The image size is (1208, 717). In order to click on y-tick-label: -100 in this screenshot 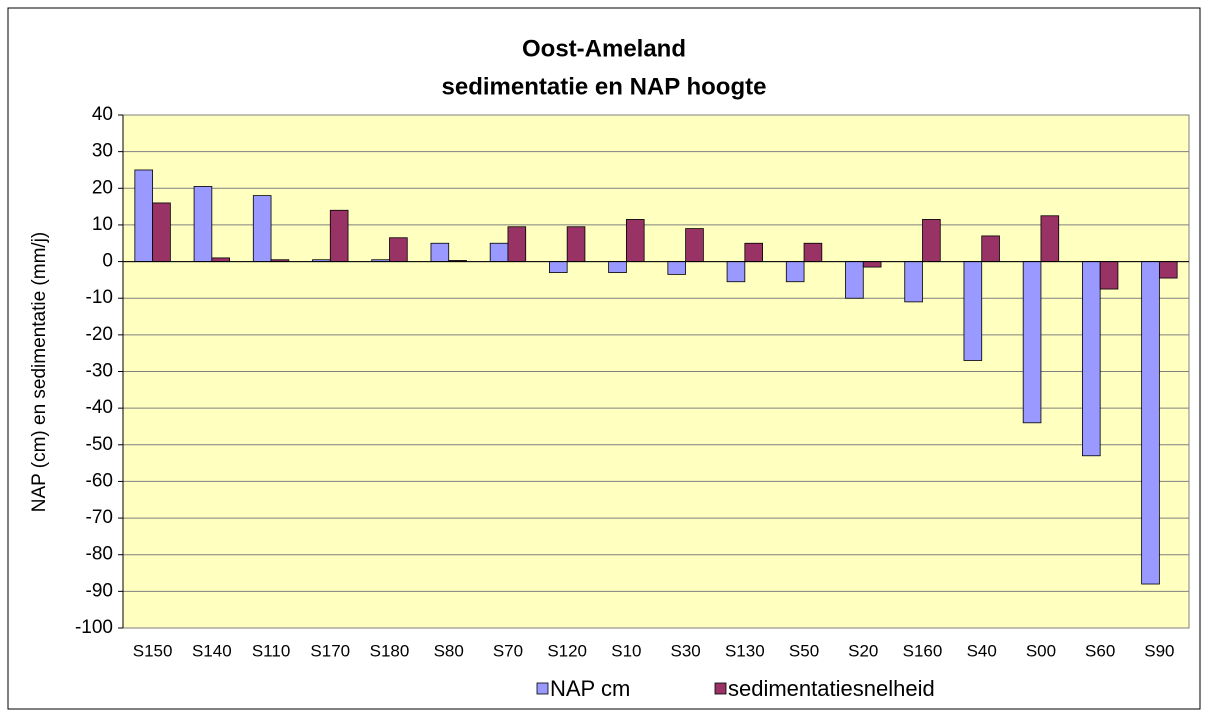, I will do `click(94, 627)`.